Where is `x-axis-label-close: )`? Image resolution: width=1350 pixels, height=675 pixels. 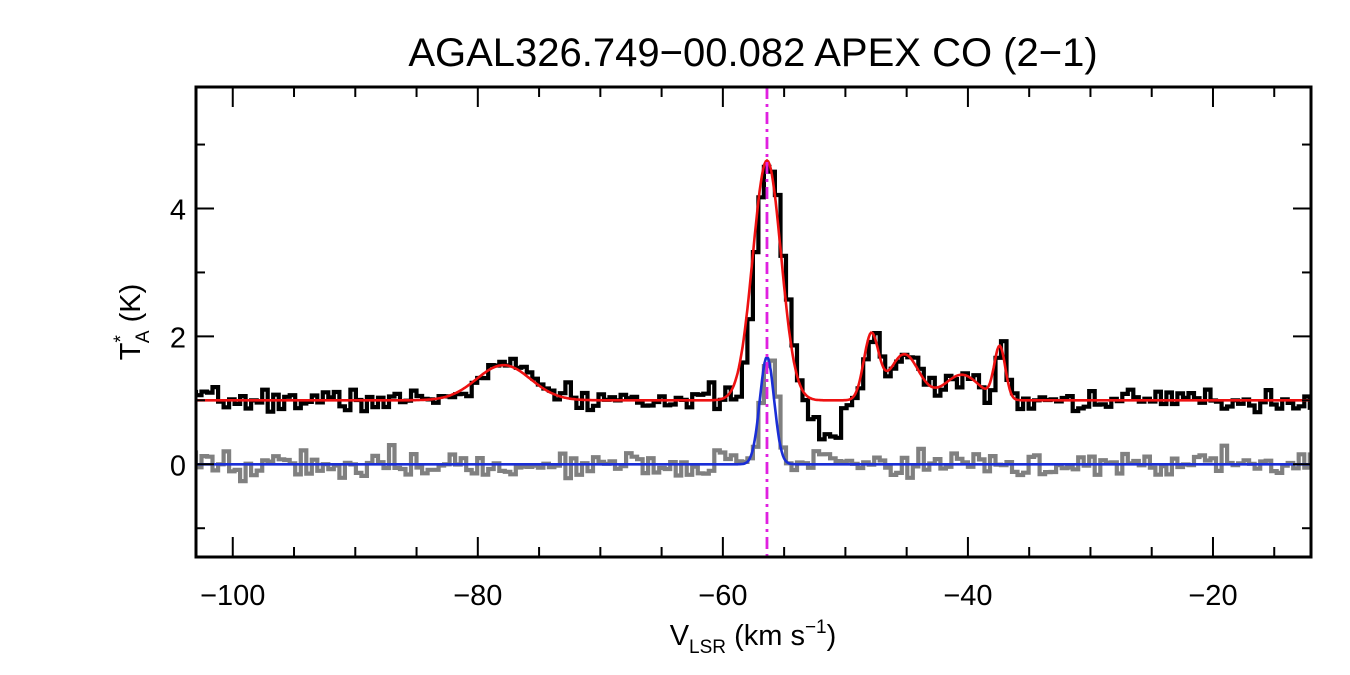 x-axis-label-close: ) is located at coordinates (832, 636).